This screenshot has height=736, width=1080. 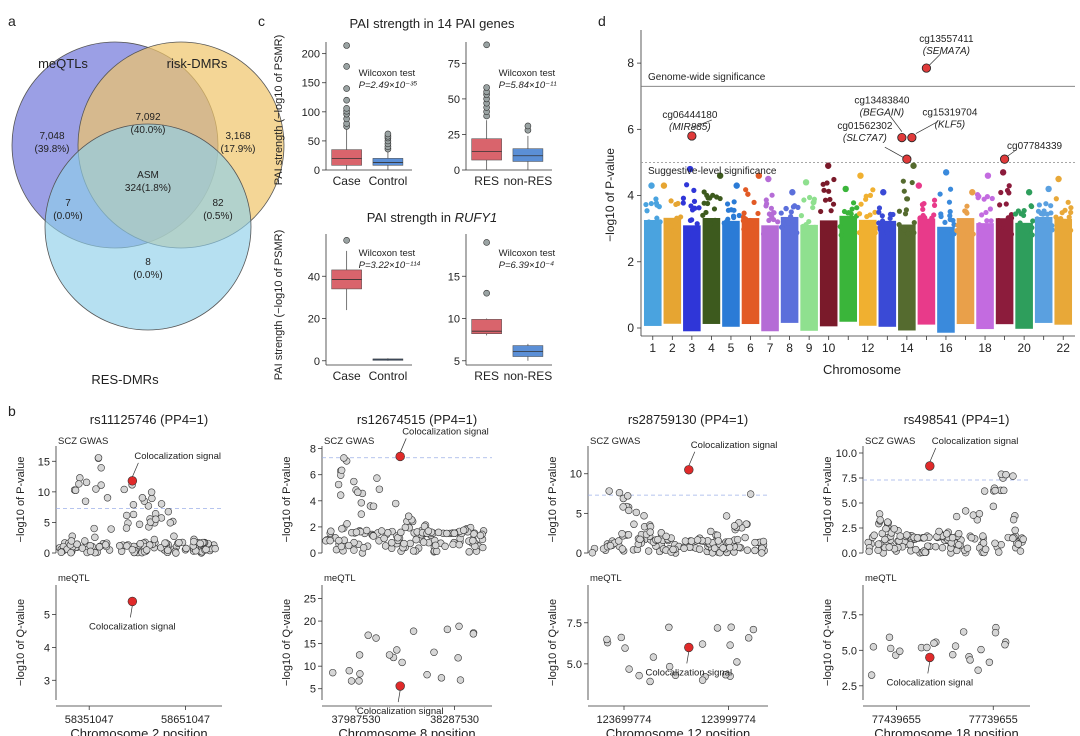 What do you see at coordinates (310, 645) in the screenshot?
I see `bottom-y-tick-label: 15` at bounding box center [310, 645].